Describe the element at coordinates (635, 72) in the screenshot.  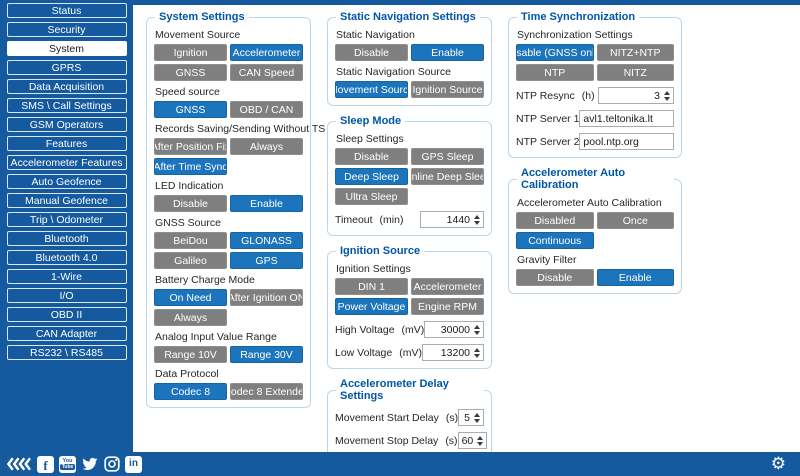
I see `option-nitz: NITZ` at that location.